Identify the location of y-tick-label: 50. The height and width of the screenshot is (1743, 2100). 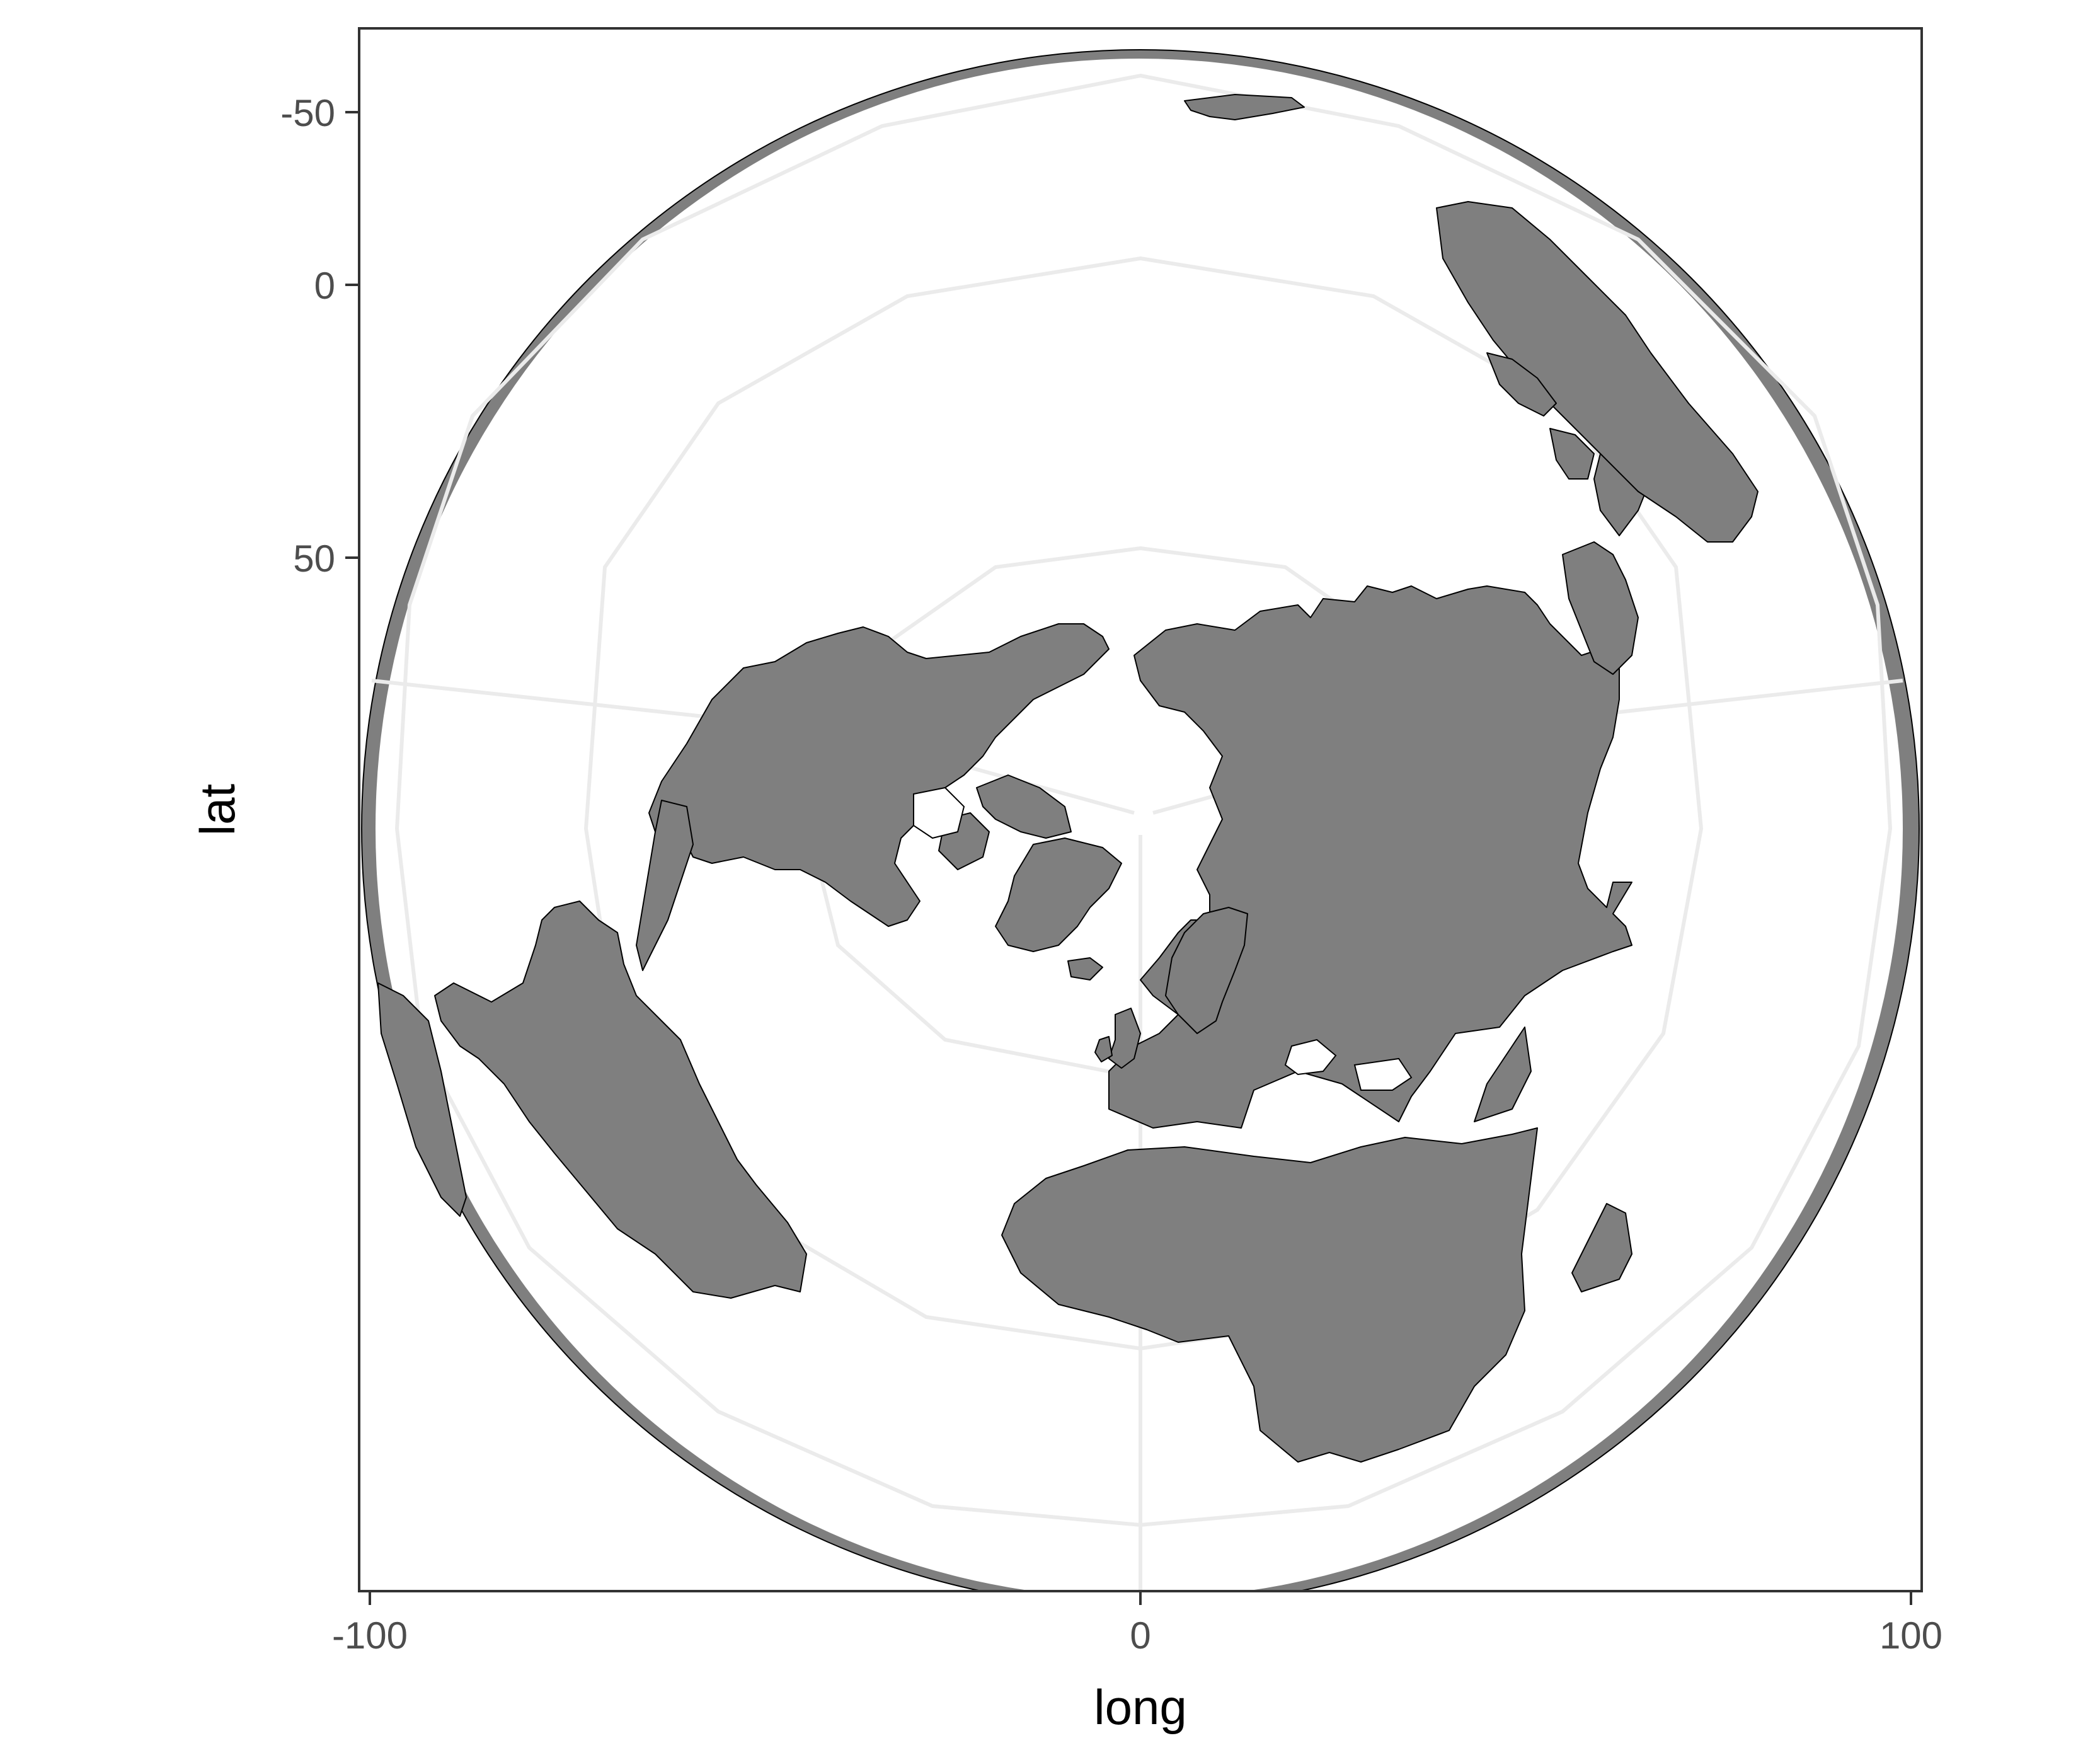
(314, 559).